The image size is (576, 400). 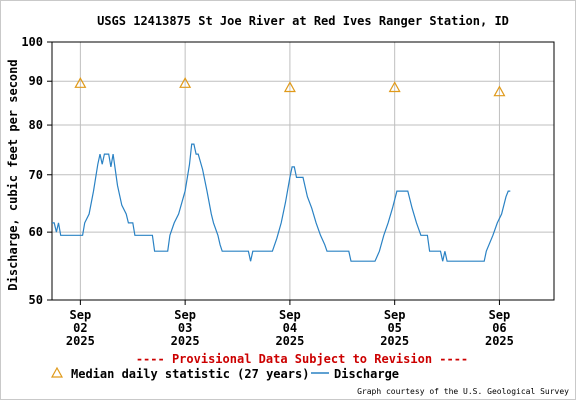 What do you see at coordinates (290, 328) in the screenshot?
I see `x-tick-label: 04` at bounding box center [290, 328].